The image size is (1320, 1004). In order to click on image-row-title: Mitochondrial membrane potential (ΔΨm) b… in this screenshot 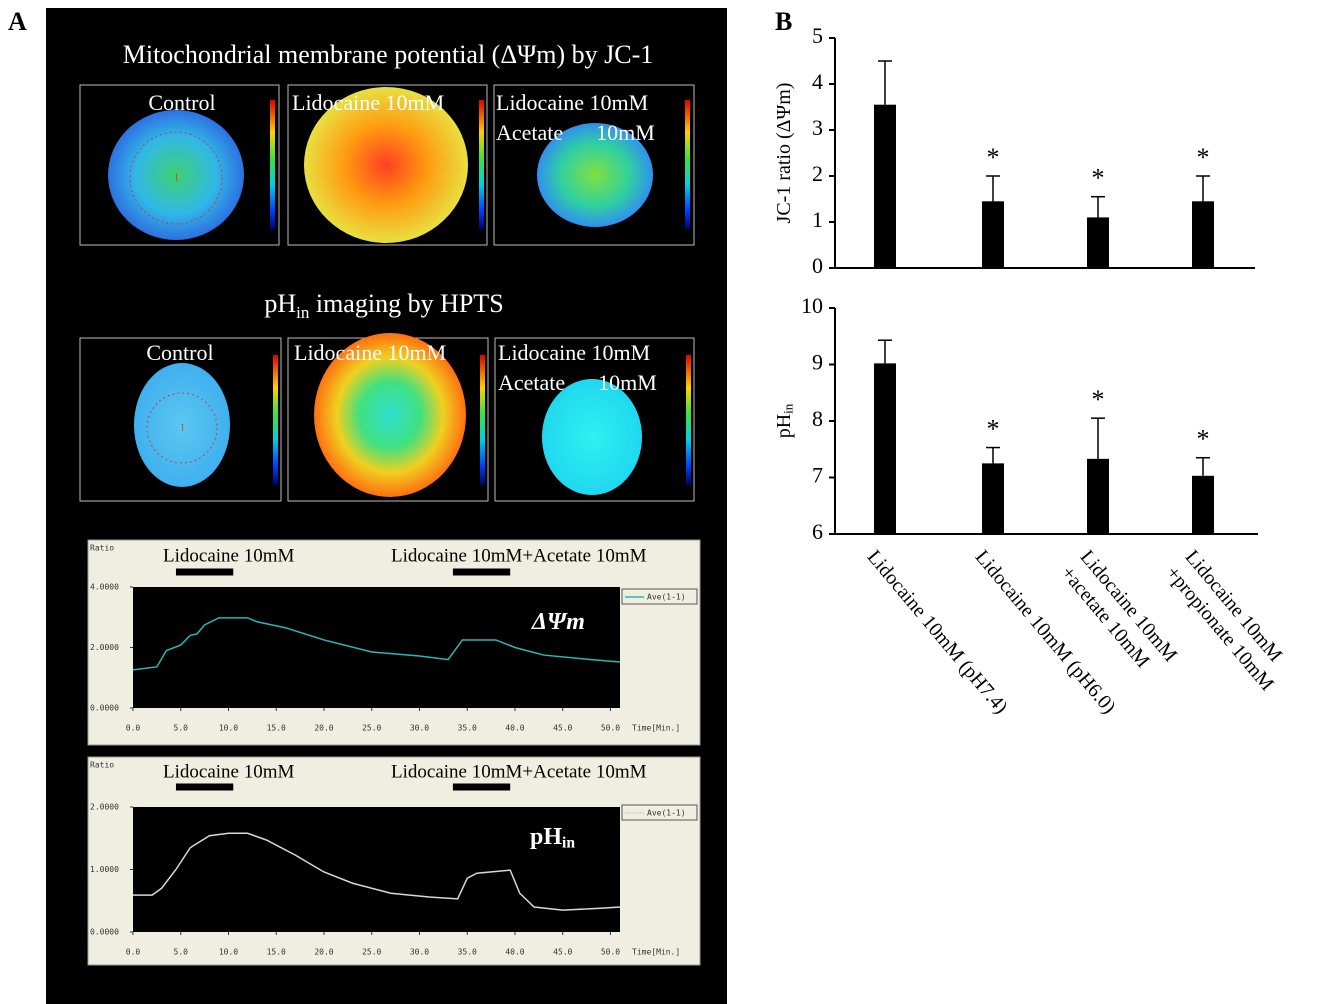, I will do `click(388, 54)`.